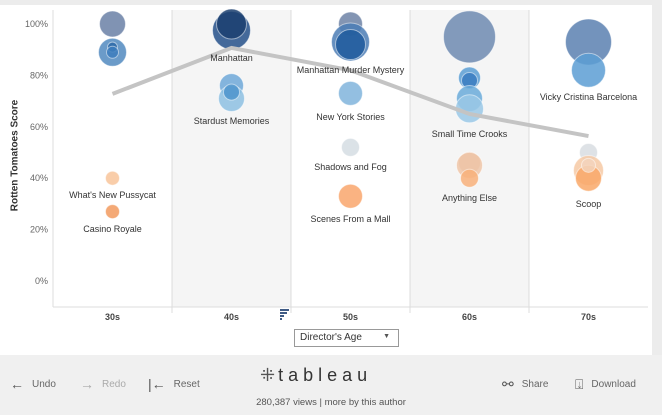 The image size is (662, 415). I want to click on redo-label: Redo, so click(114, 384).